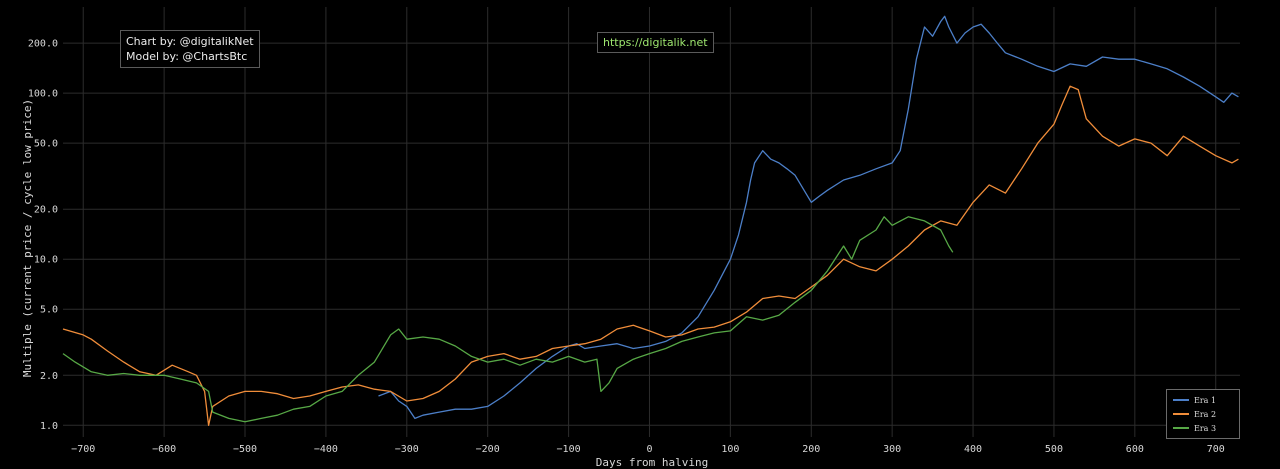  Describe the element at coordinates (164, 449) in the screenshot. I see `x-tick-label: −600` at that location.